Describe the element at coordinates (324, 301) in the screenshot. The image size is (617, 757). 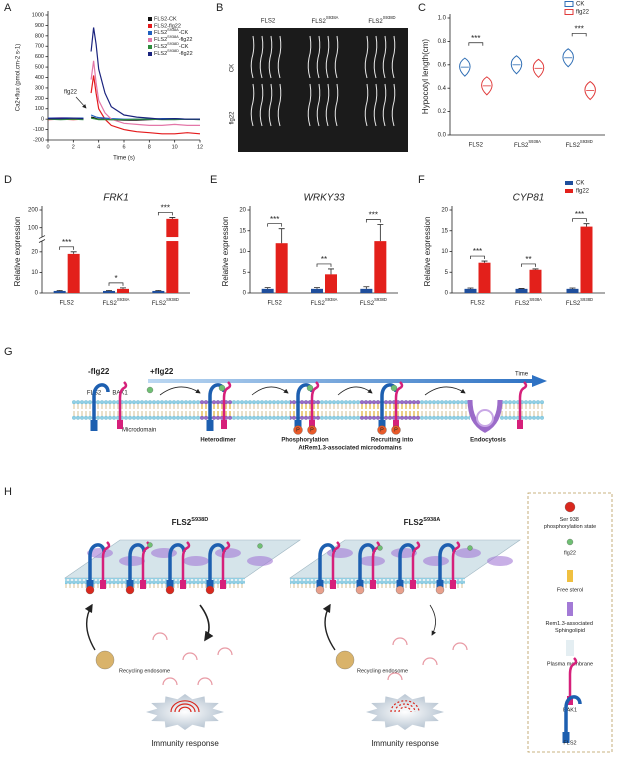
I see `x-tick-label: FLS2S938A` at that location.